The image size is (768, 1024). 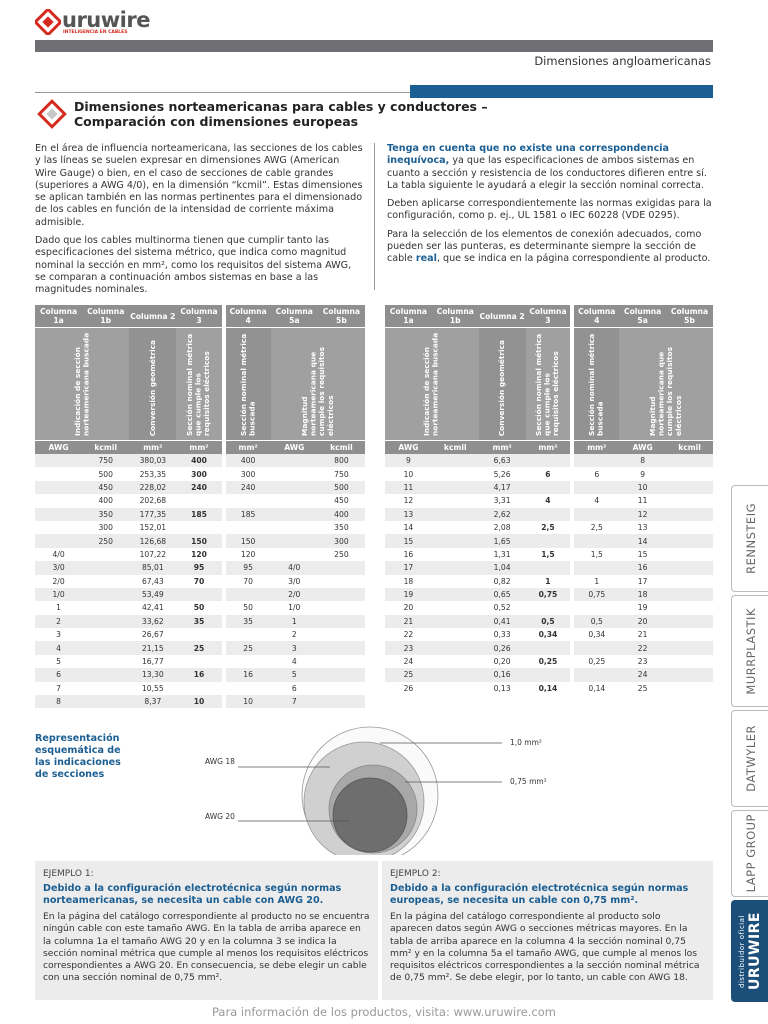 I want to click on side-tab: RENNSTEIG, so click(x=749, y=538).